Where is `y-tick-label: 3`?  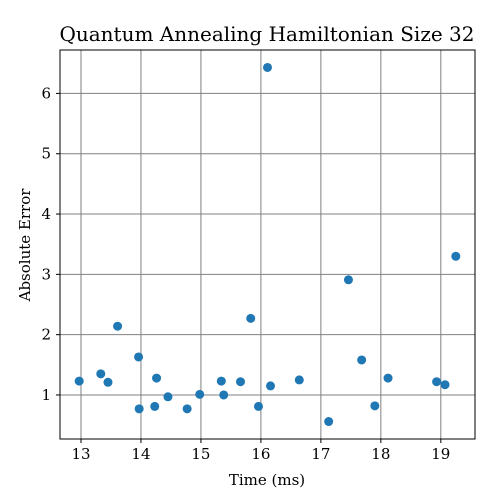
y-tick-label: 3 is located at coordinates (46, 274).